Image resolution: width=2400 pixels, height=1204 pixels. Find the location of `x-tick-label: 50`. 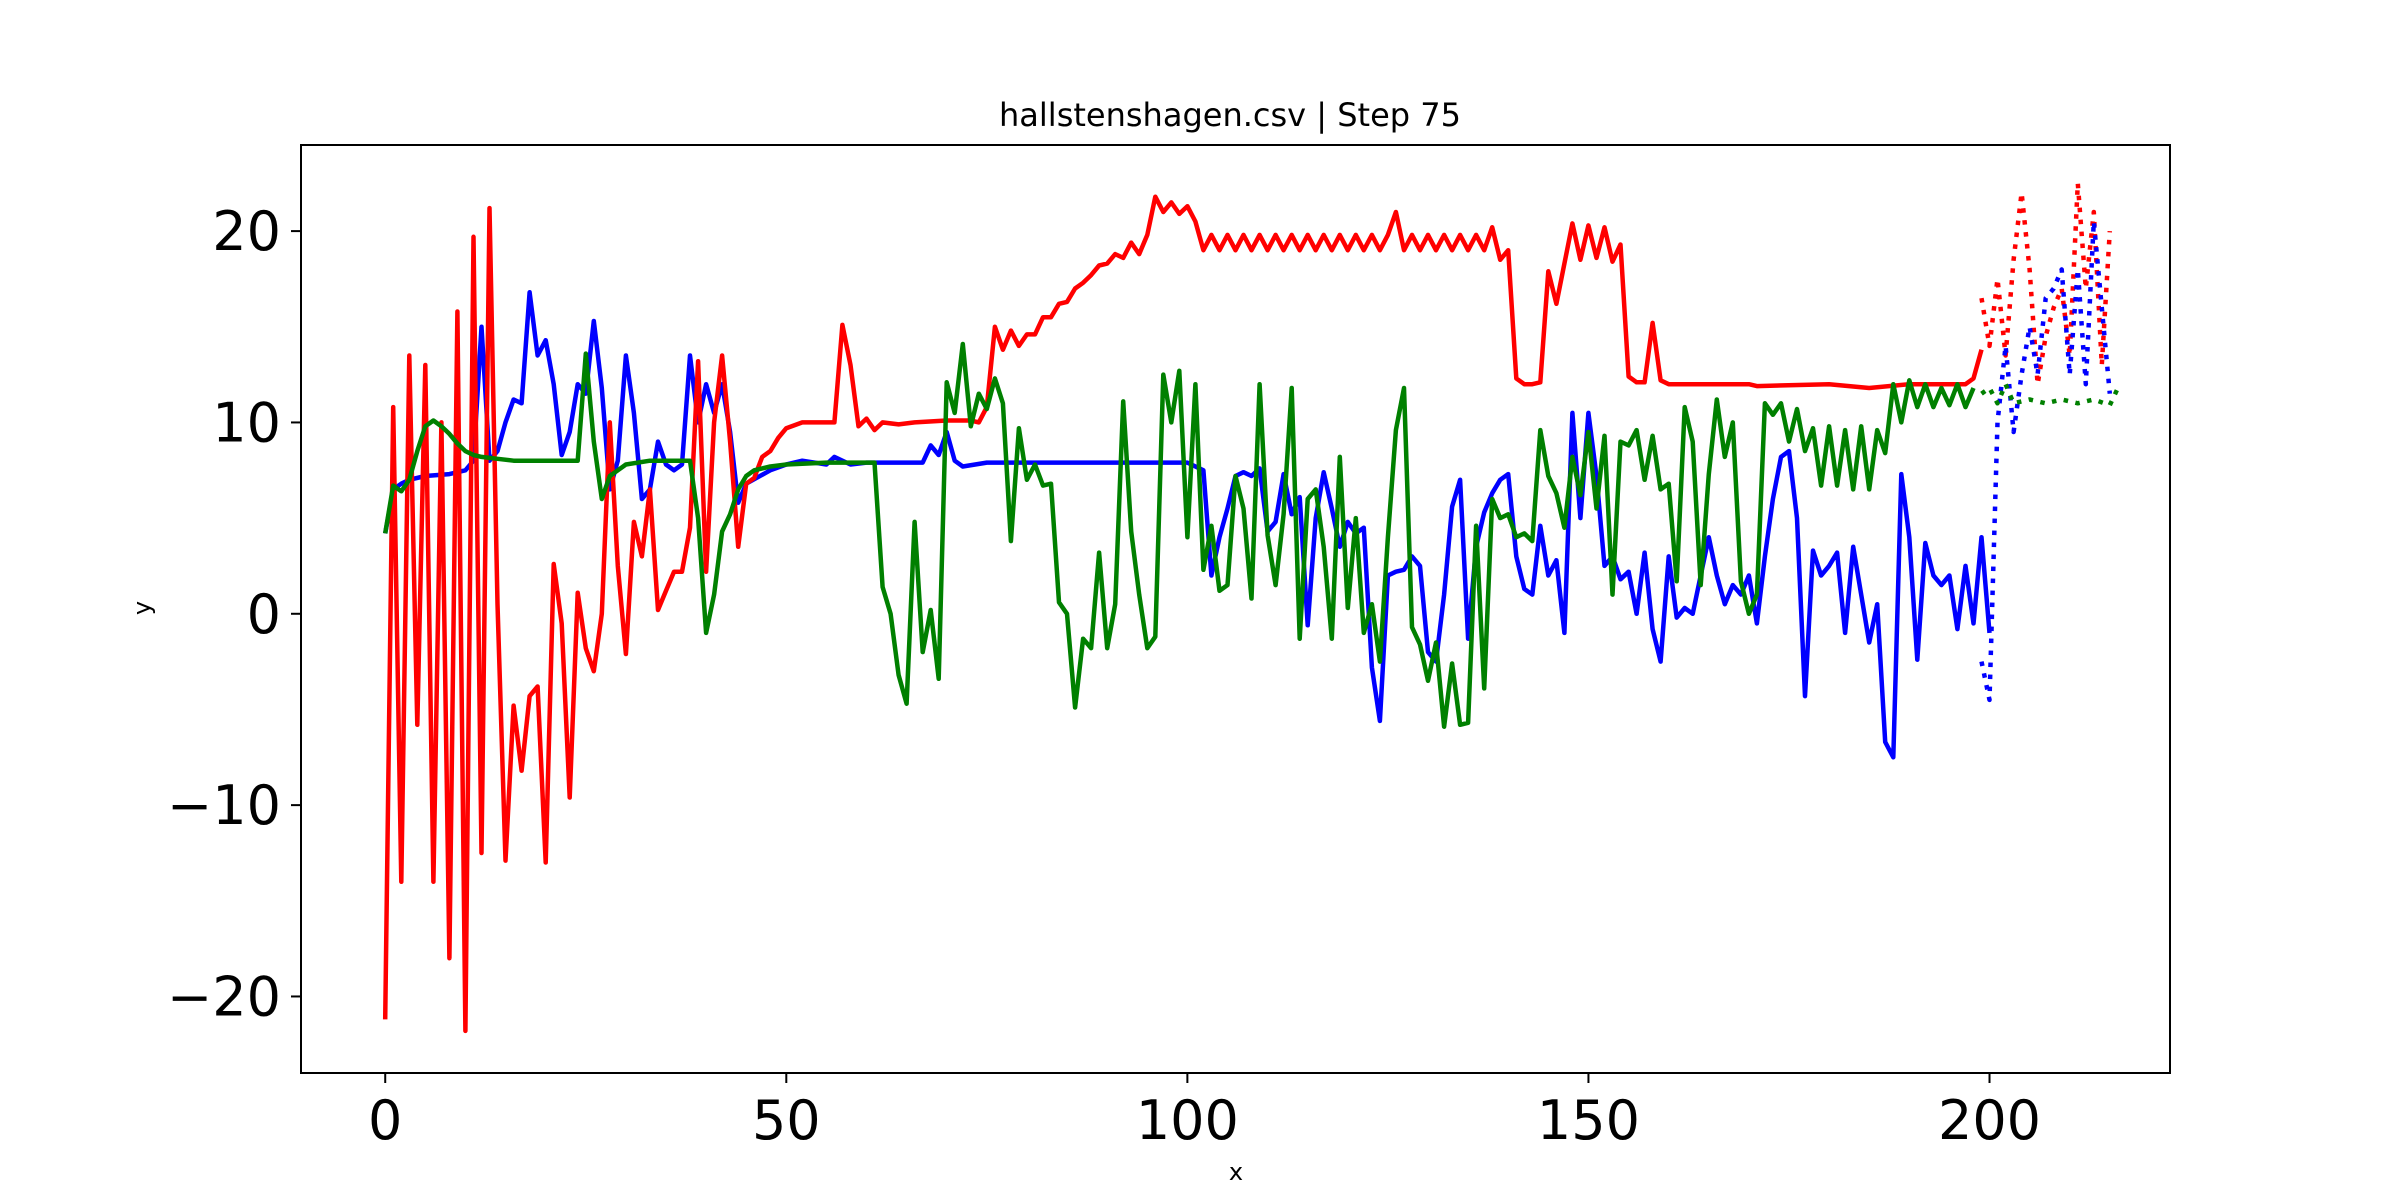

x-tick-label: 50 is located at coordinates (786, 1120).